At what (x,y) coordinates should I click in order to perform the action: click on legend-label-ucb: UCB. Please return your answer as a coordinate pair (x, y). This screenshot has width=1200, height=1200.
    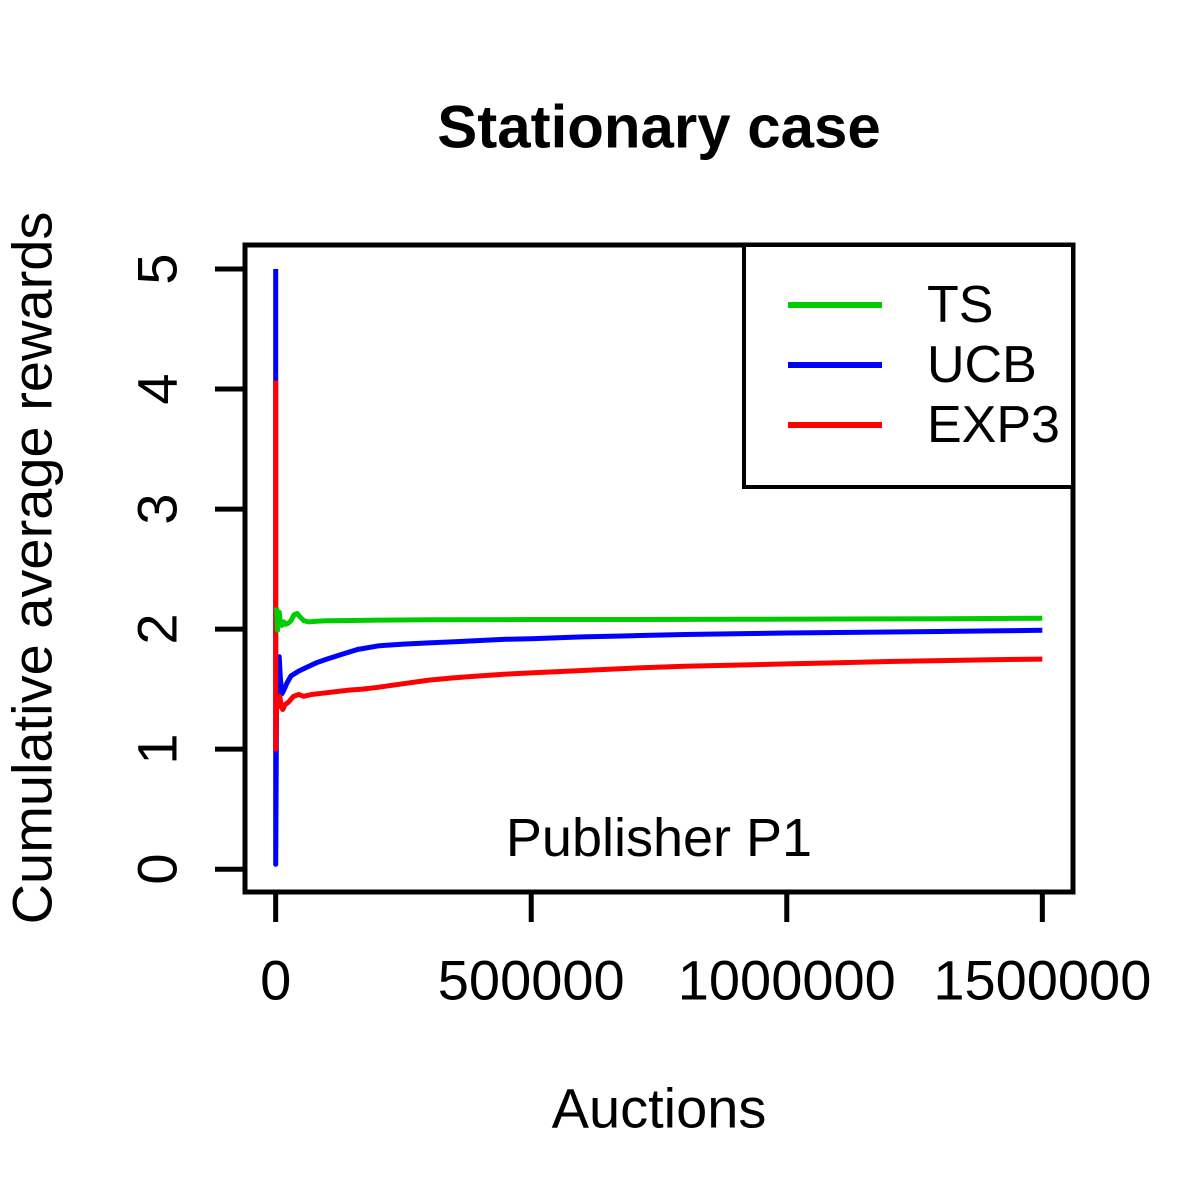
    Looking at the image, I should click on (982, 365).